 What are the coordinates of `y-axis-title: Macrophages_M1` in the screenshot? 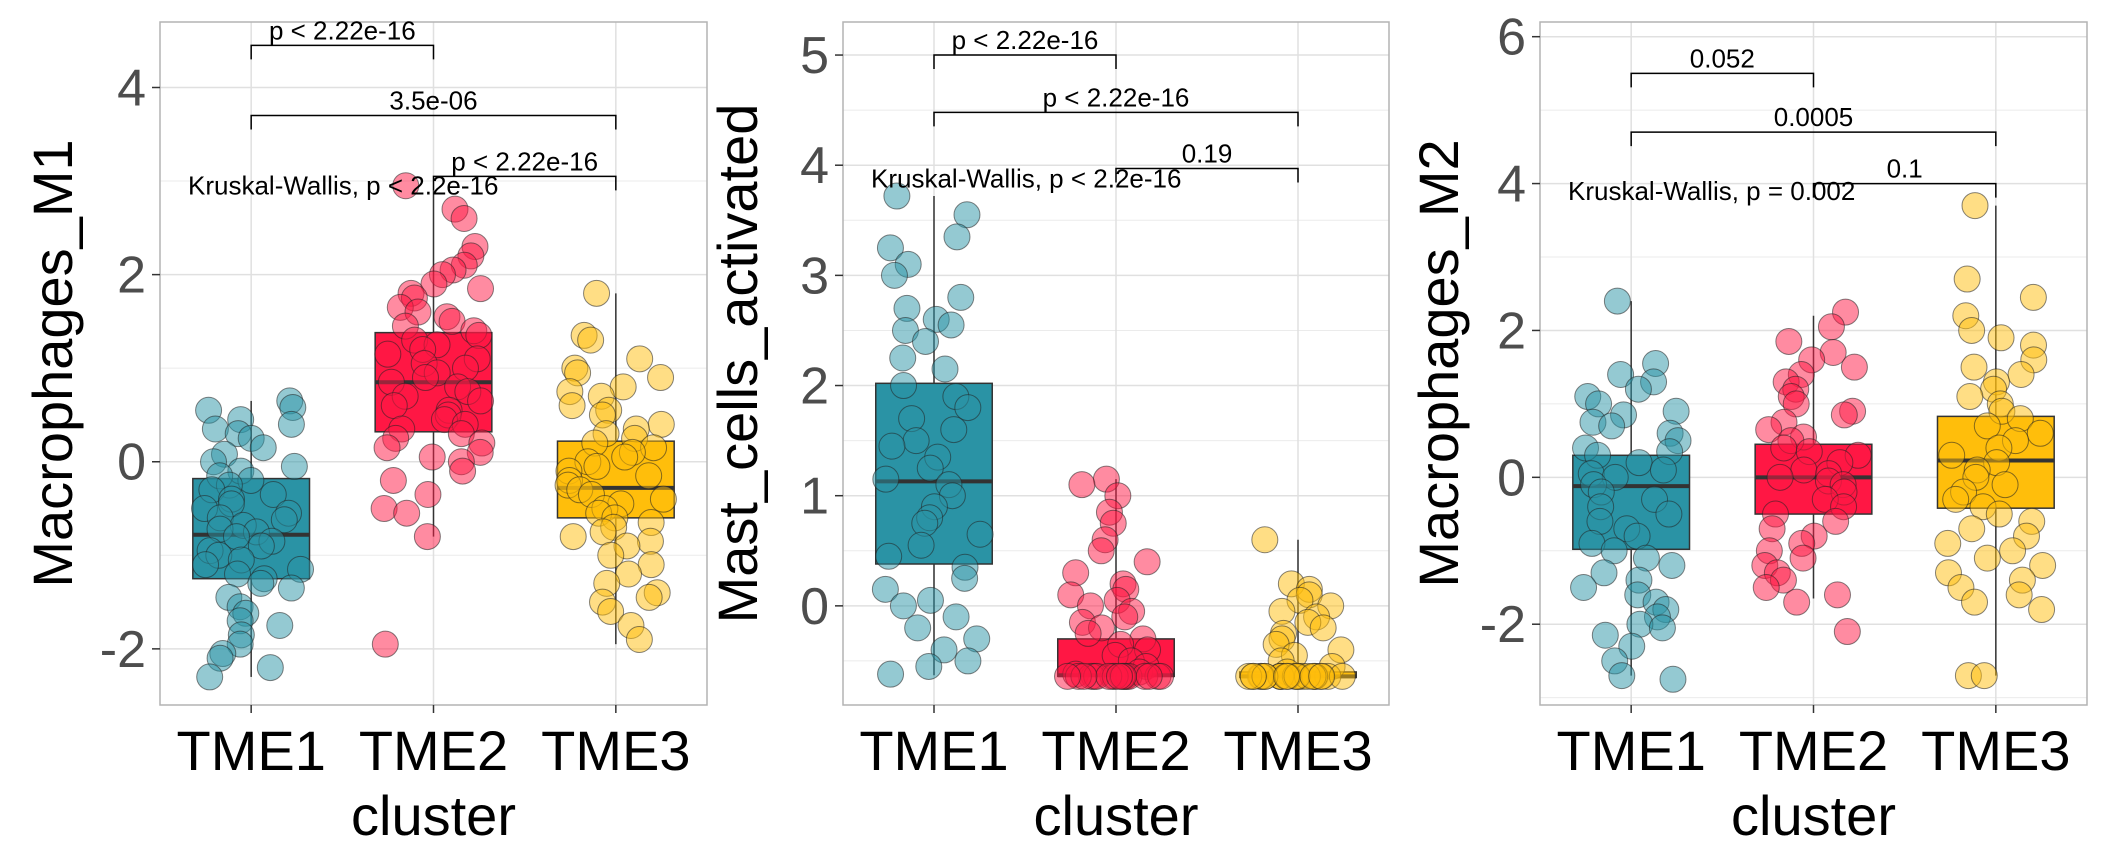 It's located at (52, 363).